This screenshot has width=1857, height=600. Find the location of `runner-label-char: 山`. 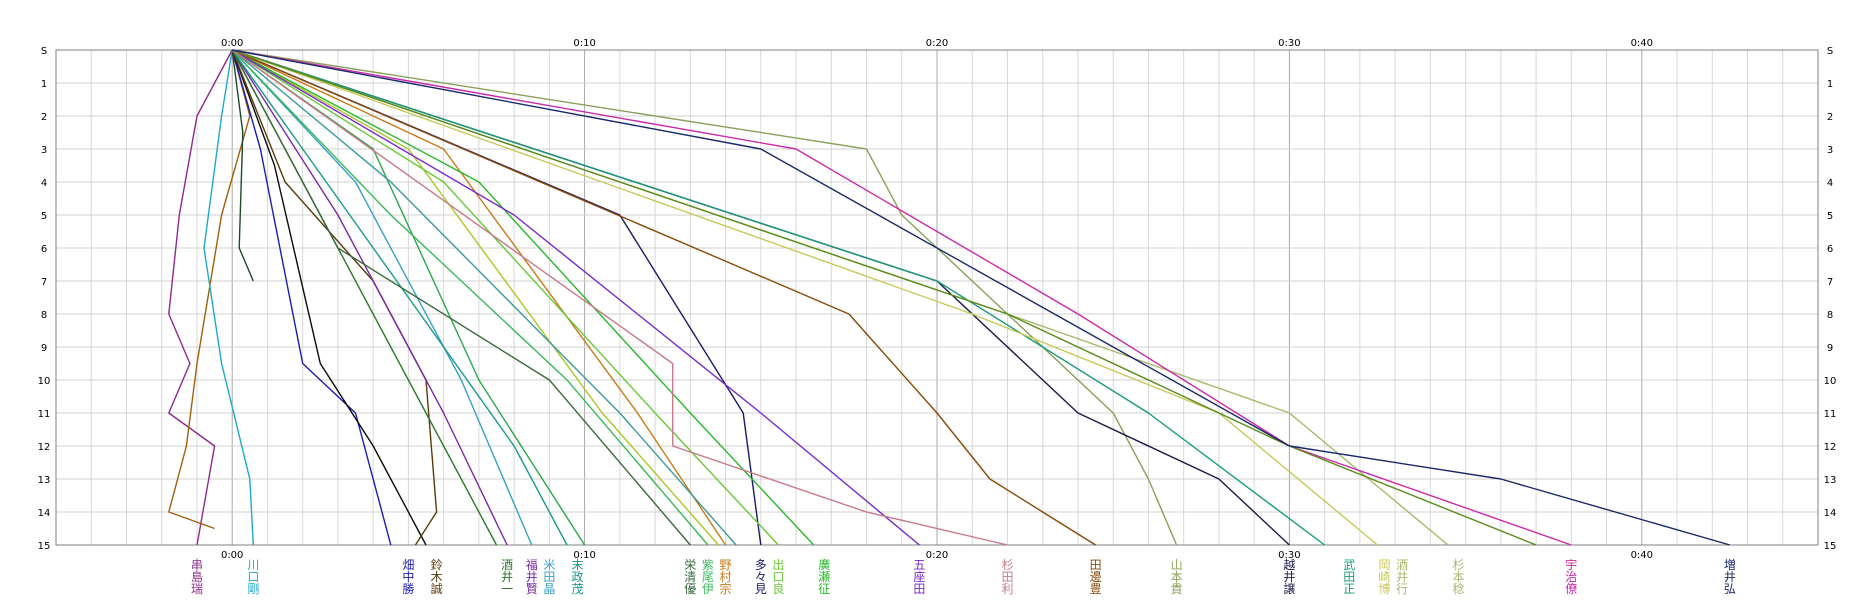

runner-label-char: 山 is located at coordinates (1177, 565).